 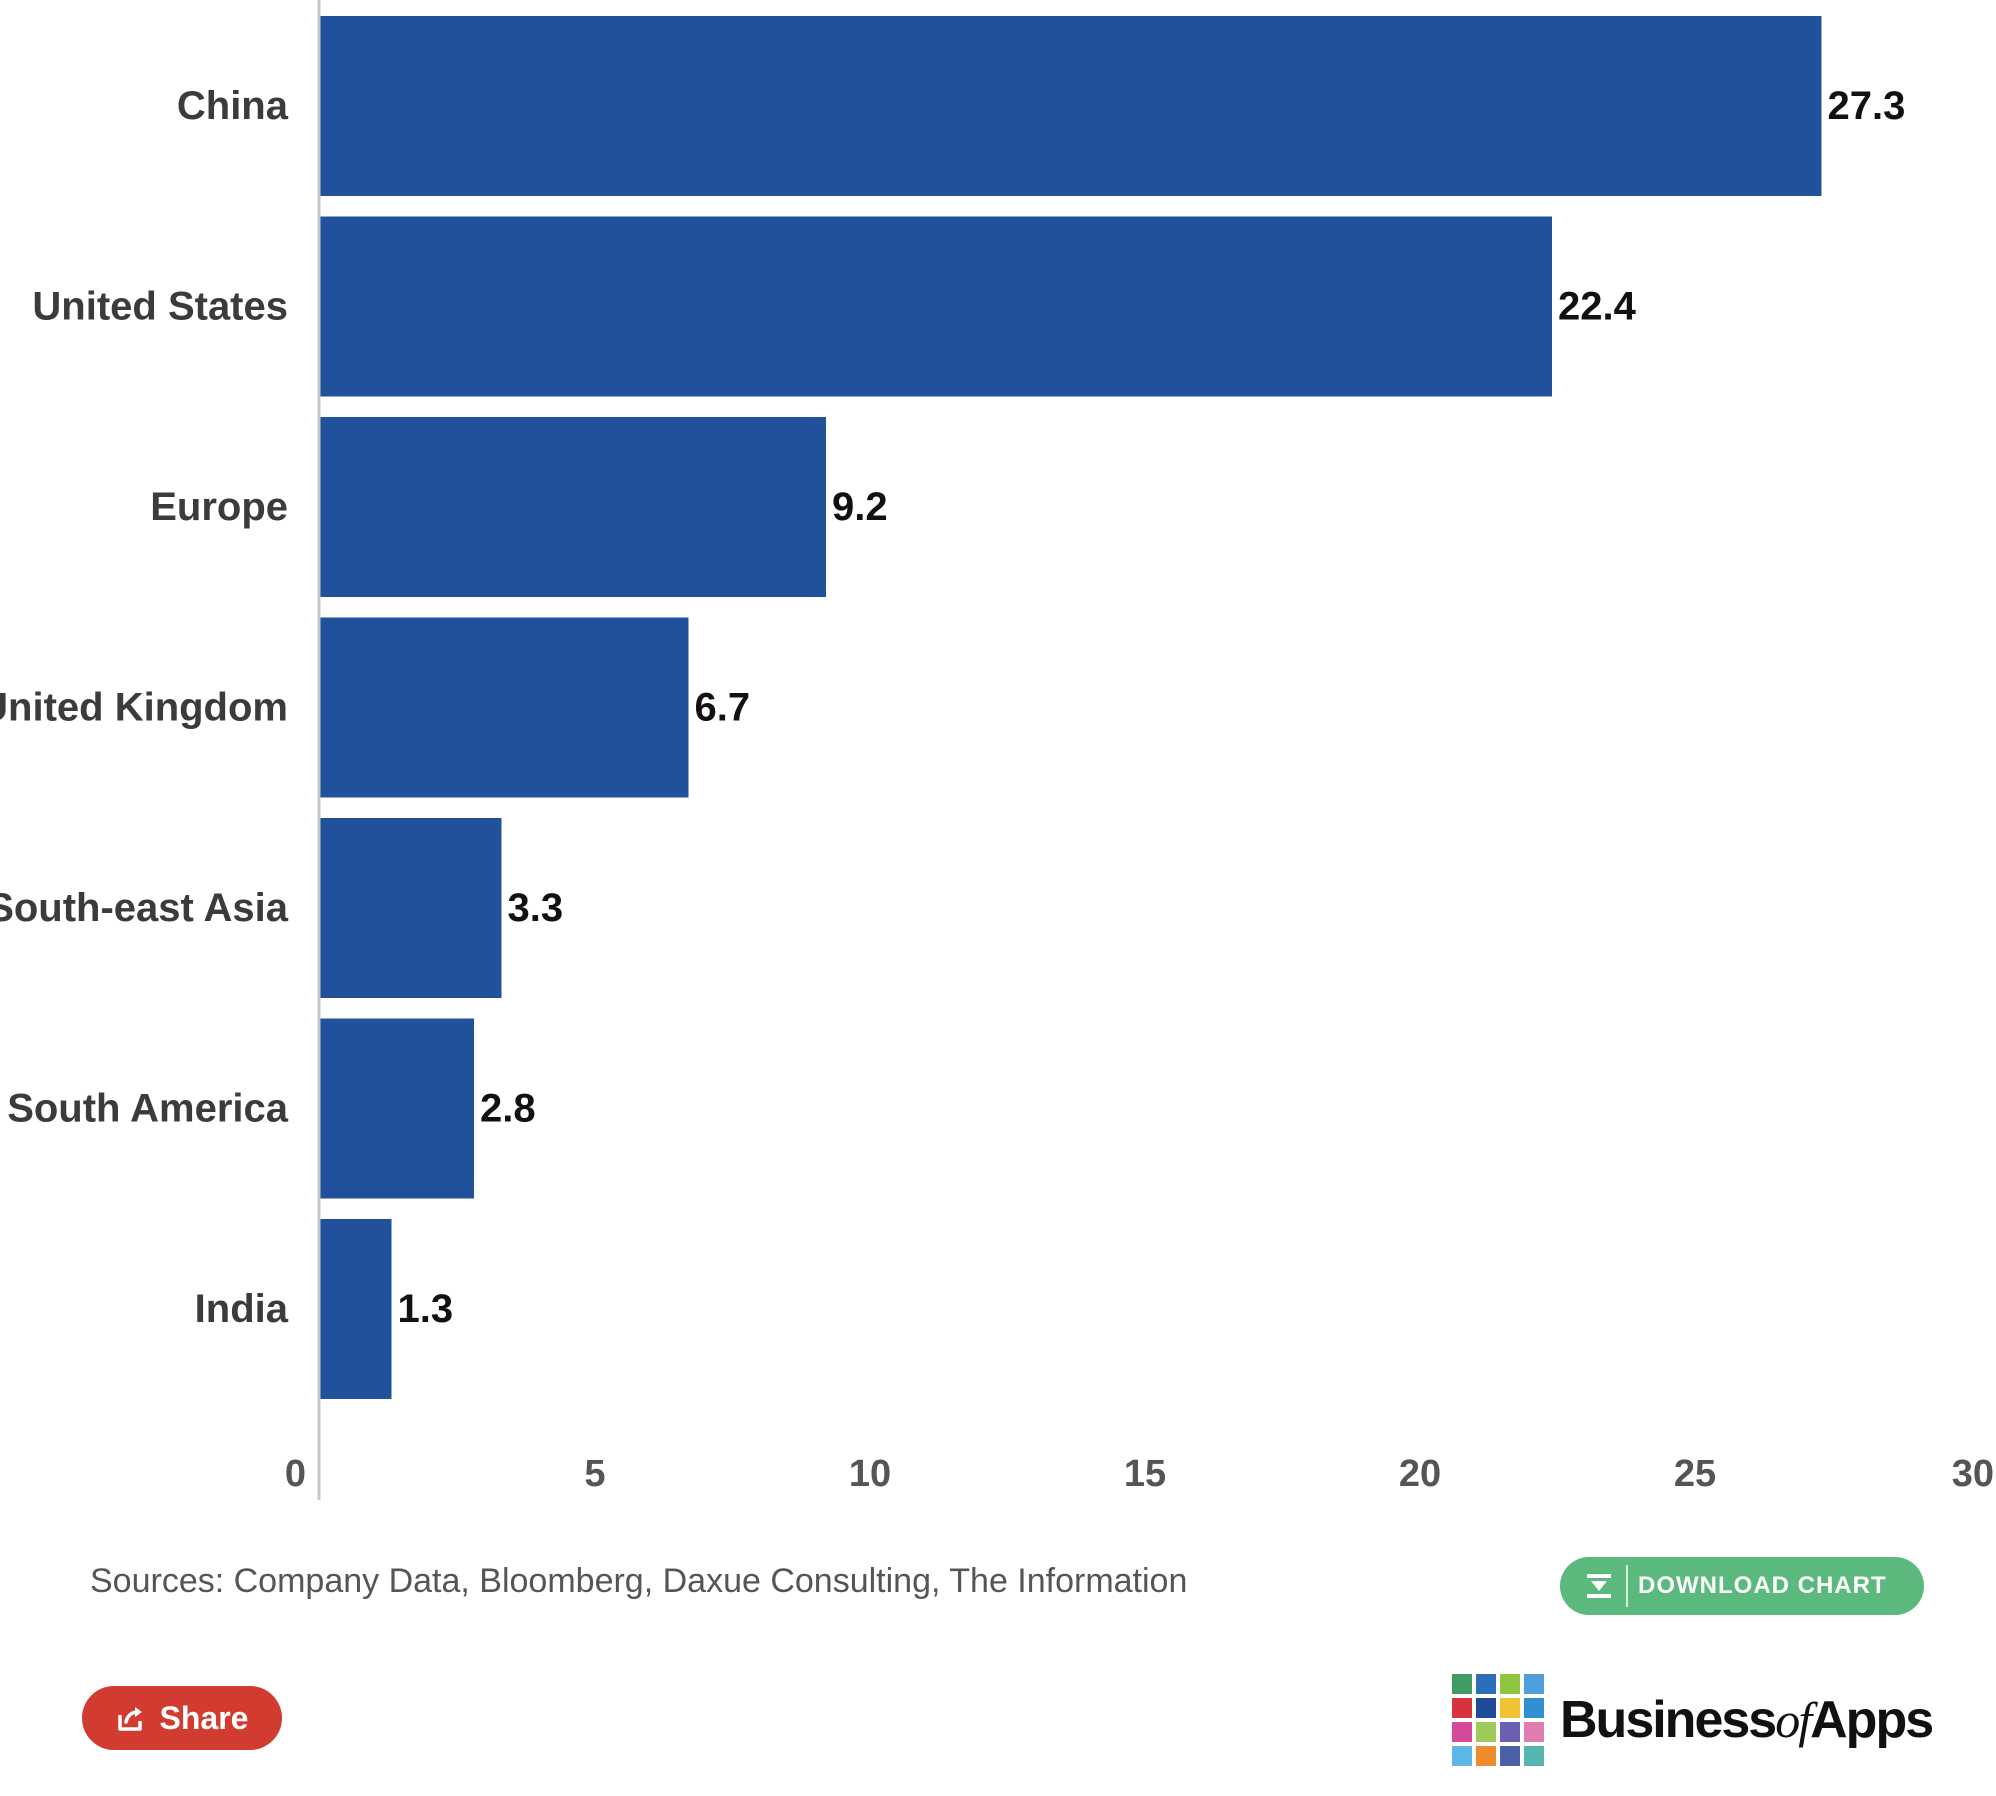 What do you see at coordinates (131, 1718) in the screenshot?
I see `share-icon` at bounding box center [131, 1718].